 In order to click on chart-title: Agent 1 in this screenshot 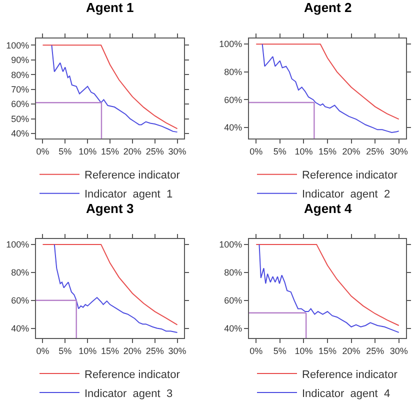, I will do `click(110, 7)`.